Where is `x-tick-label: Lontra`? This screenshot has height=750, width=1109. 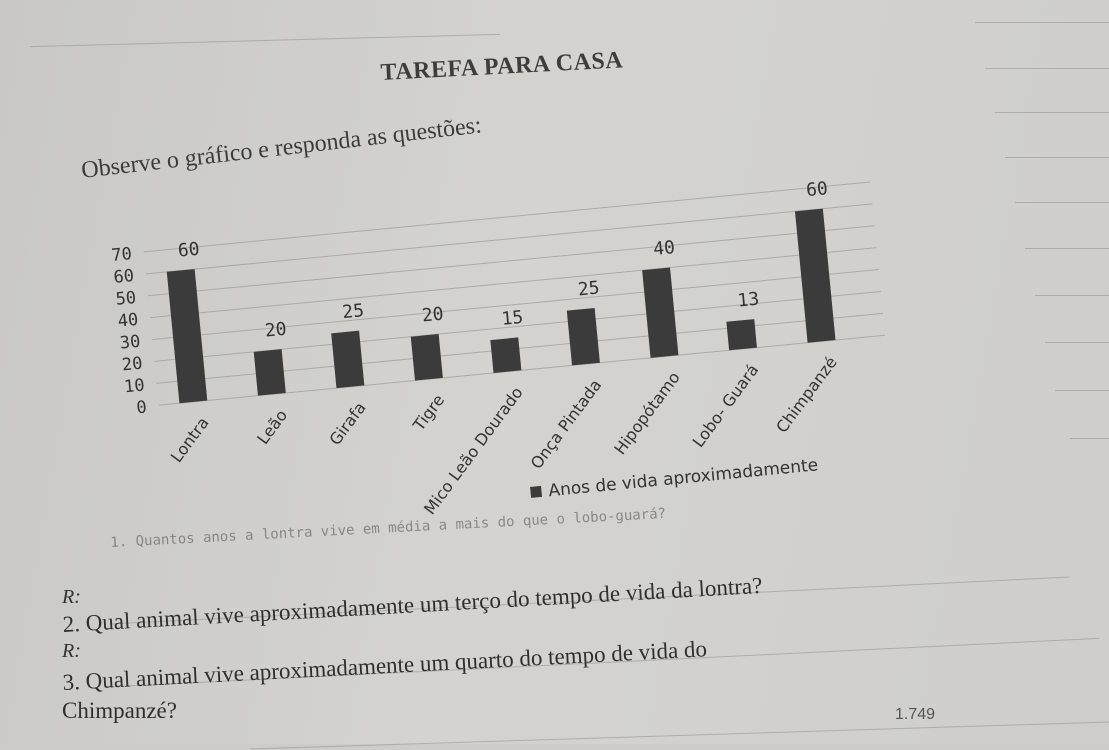
x-tick-label: Lontra is located at coordinates (190, 439).